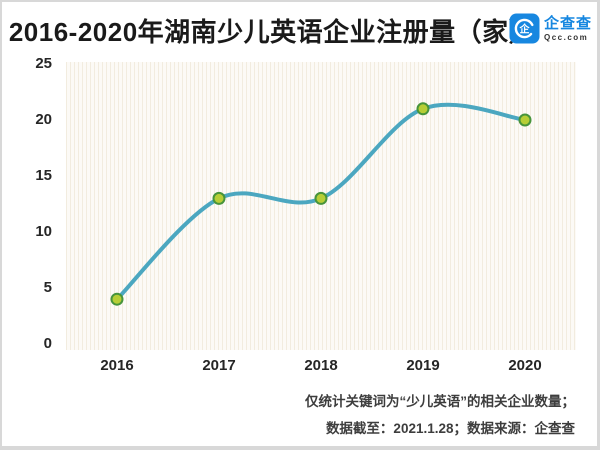 This screenshot has height=450, width=600. I want to click on y-tick-label: 5, so click(47, 287).